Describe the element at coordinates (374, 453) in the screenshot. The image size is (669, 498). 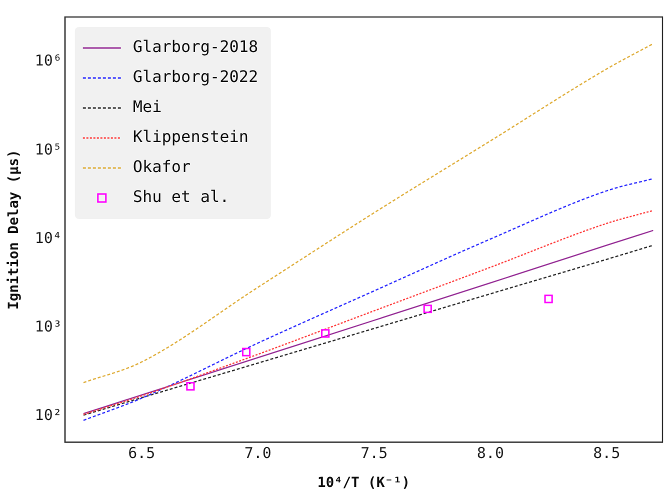
I see `x-tick-label: 7.5` at that location.